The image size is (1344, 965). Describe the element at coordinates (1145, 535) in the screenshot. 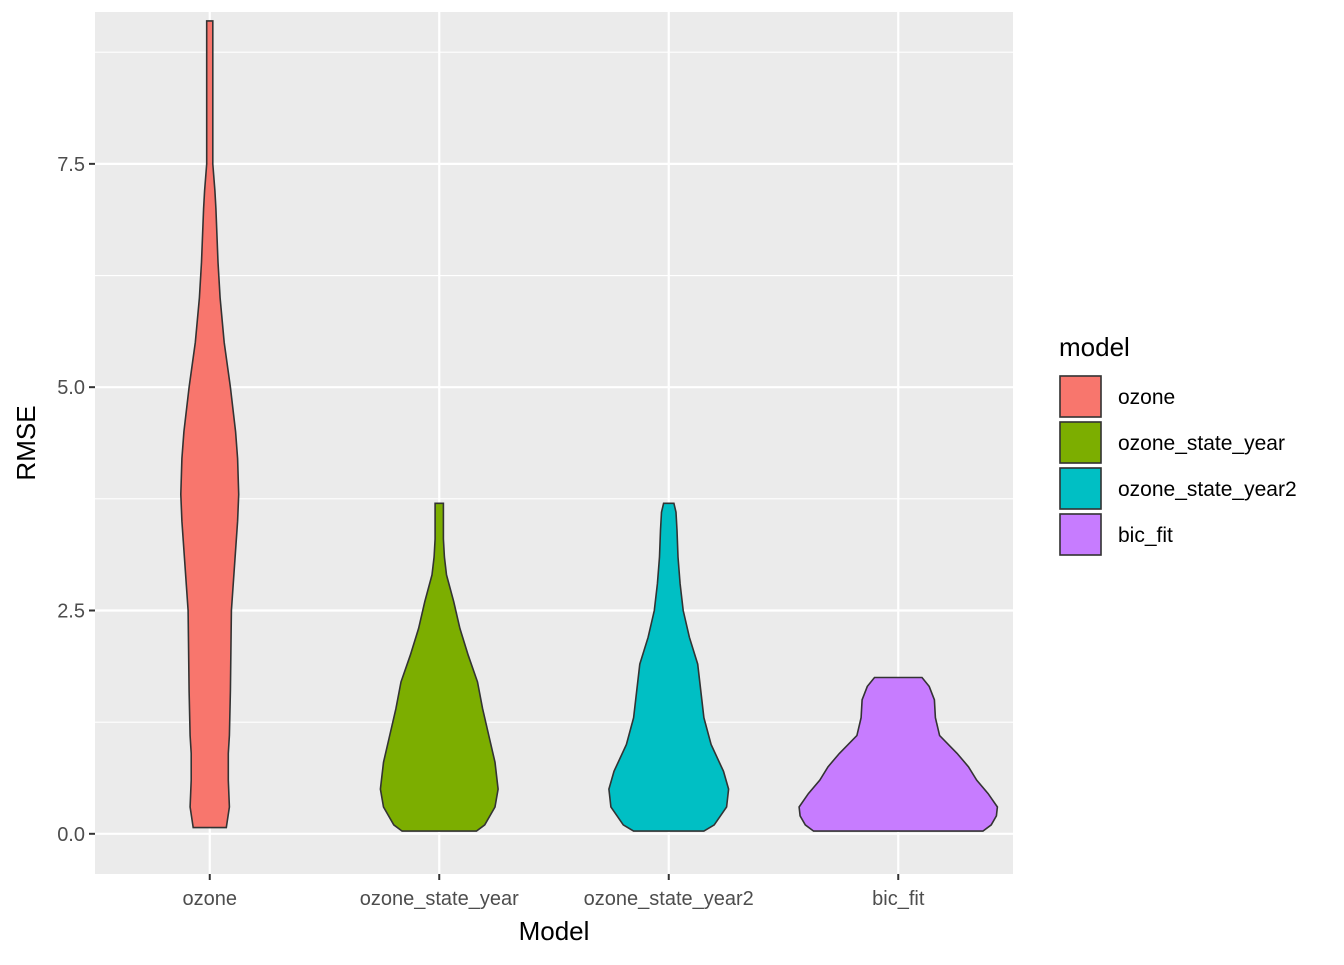

I see `legend-label: bic_fit` at that location.